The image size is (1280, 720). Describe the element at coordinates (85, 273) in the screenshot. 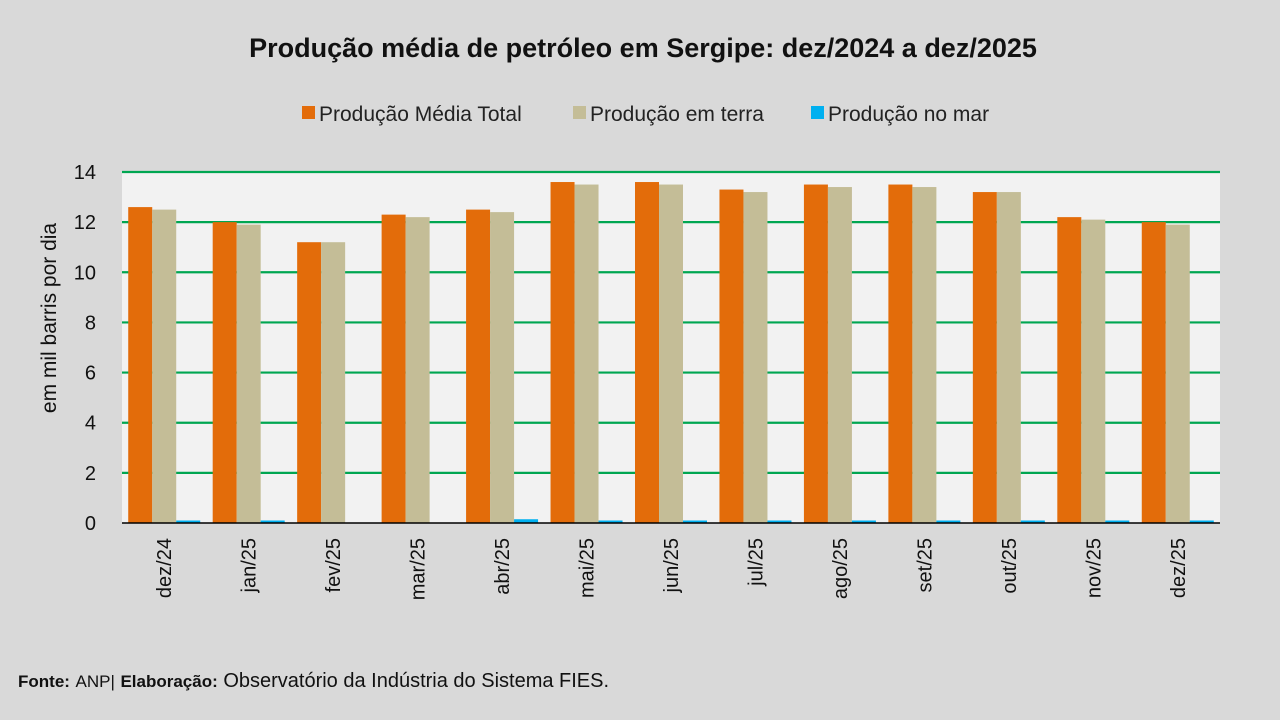

I see `y-tick-label: 10` at that location.